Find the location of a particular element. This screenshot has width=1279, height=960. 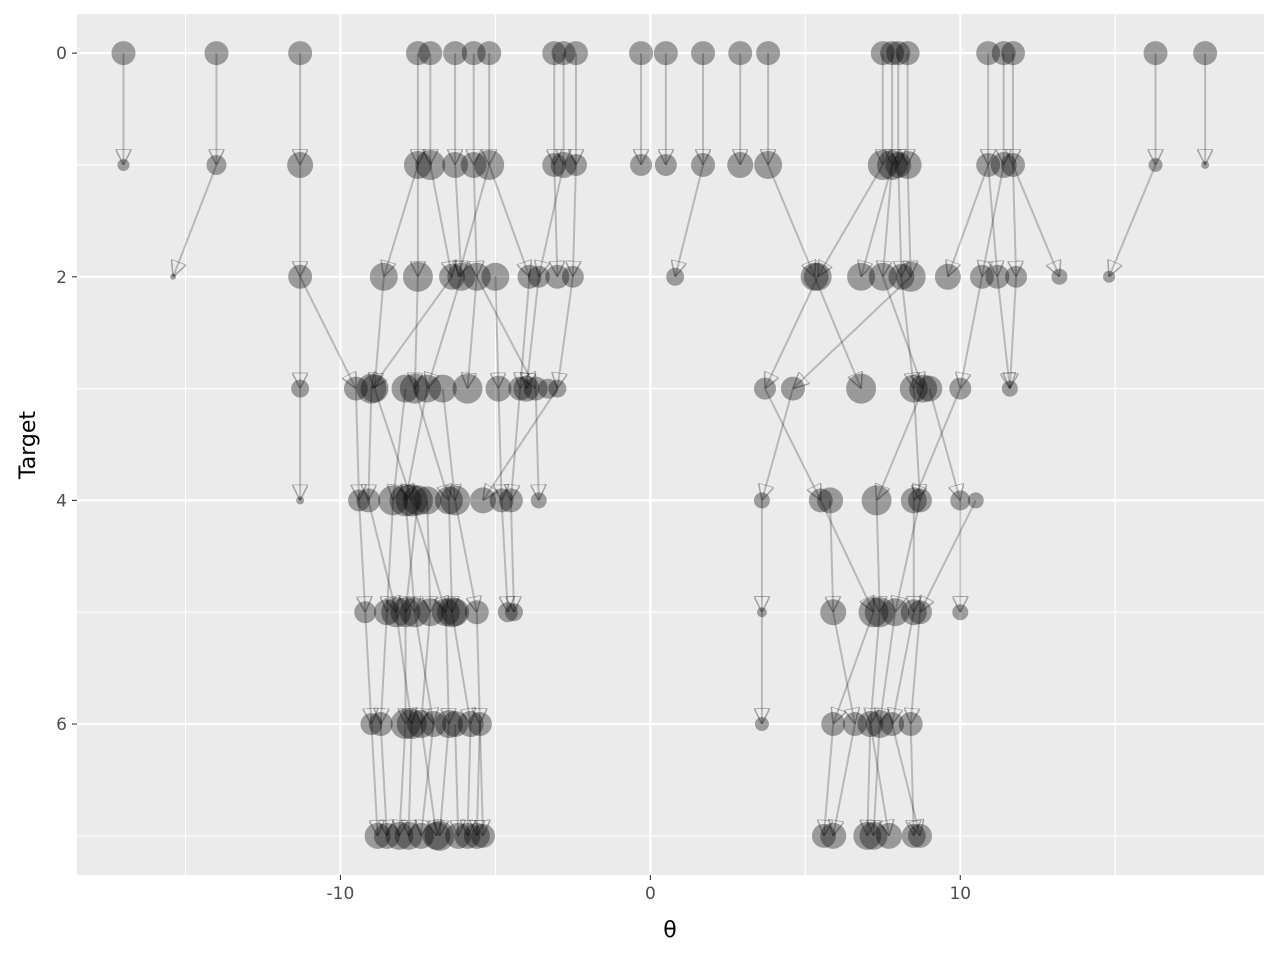

x-axis-title: θ is located at coordinates (669, 930).